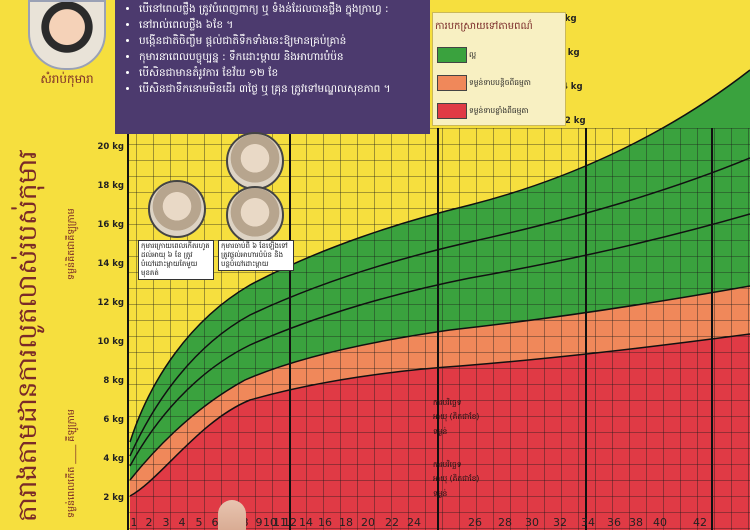 This screenshot has height=530, width=750. I want to click on instruction-line: នៅរាល់ពេលថ្លឹង ៦ខែ ។, so click(279, 25).